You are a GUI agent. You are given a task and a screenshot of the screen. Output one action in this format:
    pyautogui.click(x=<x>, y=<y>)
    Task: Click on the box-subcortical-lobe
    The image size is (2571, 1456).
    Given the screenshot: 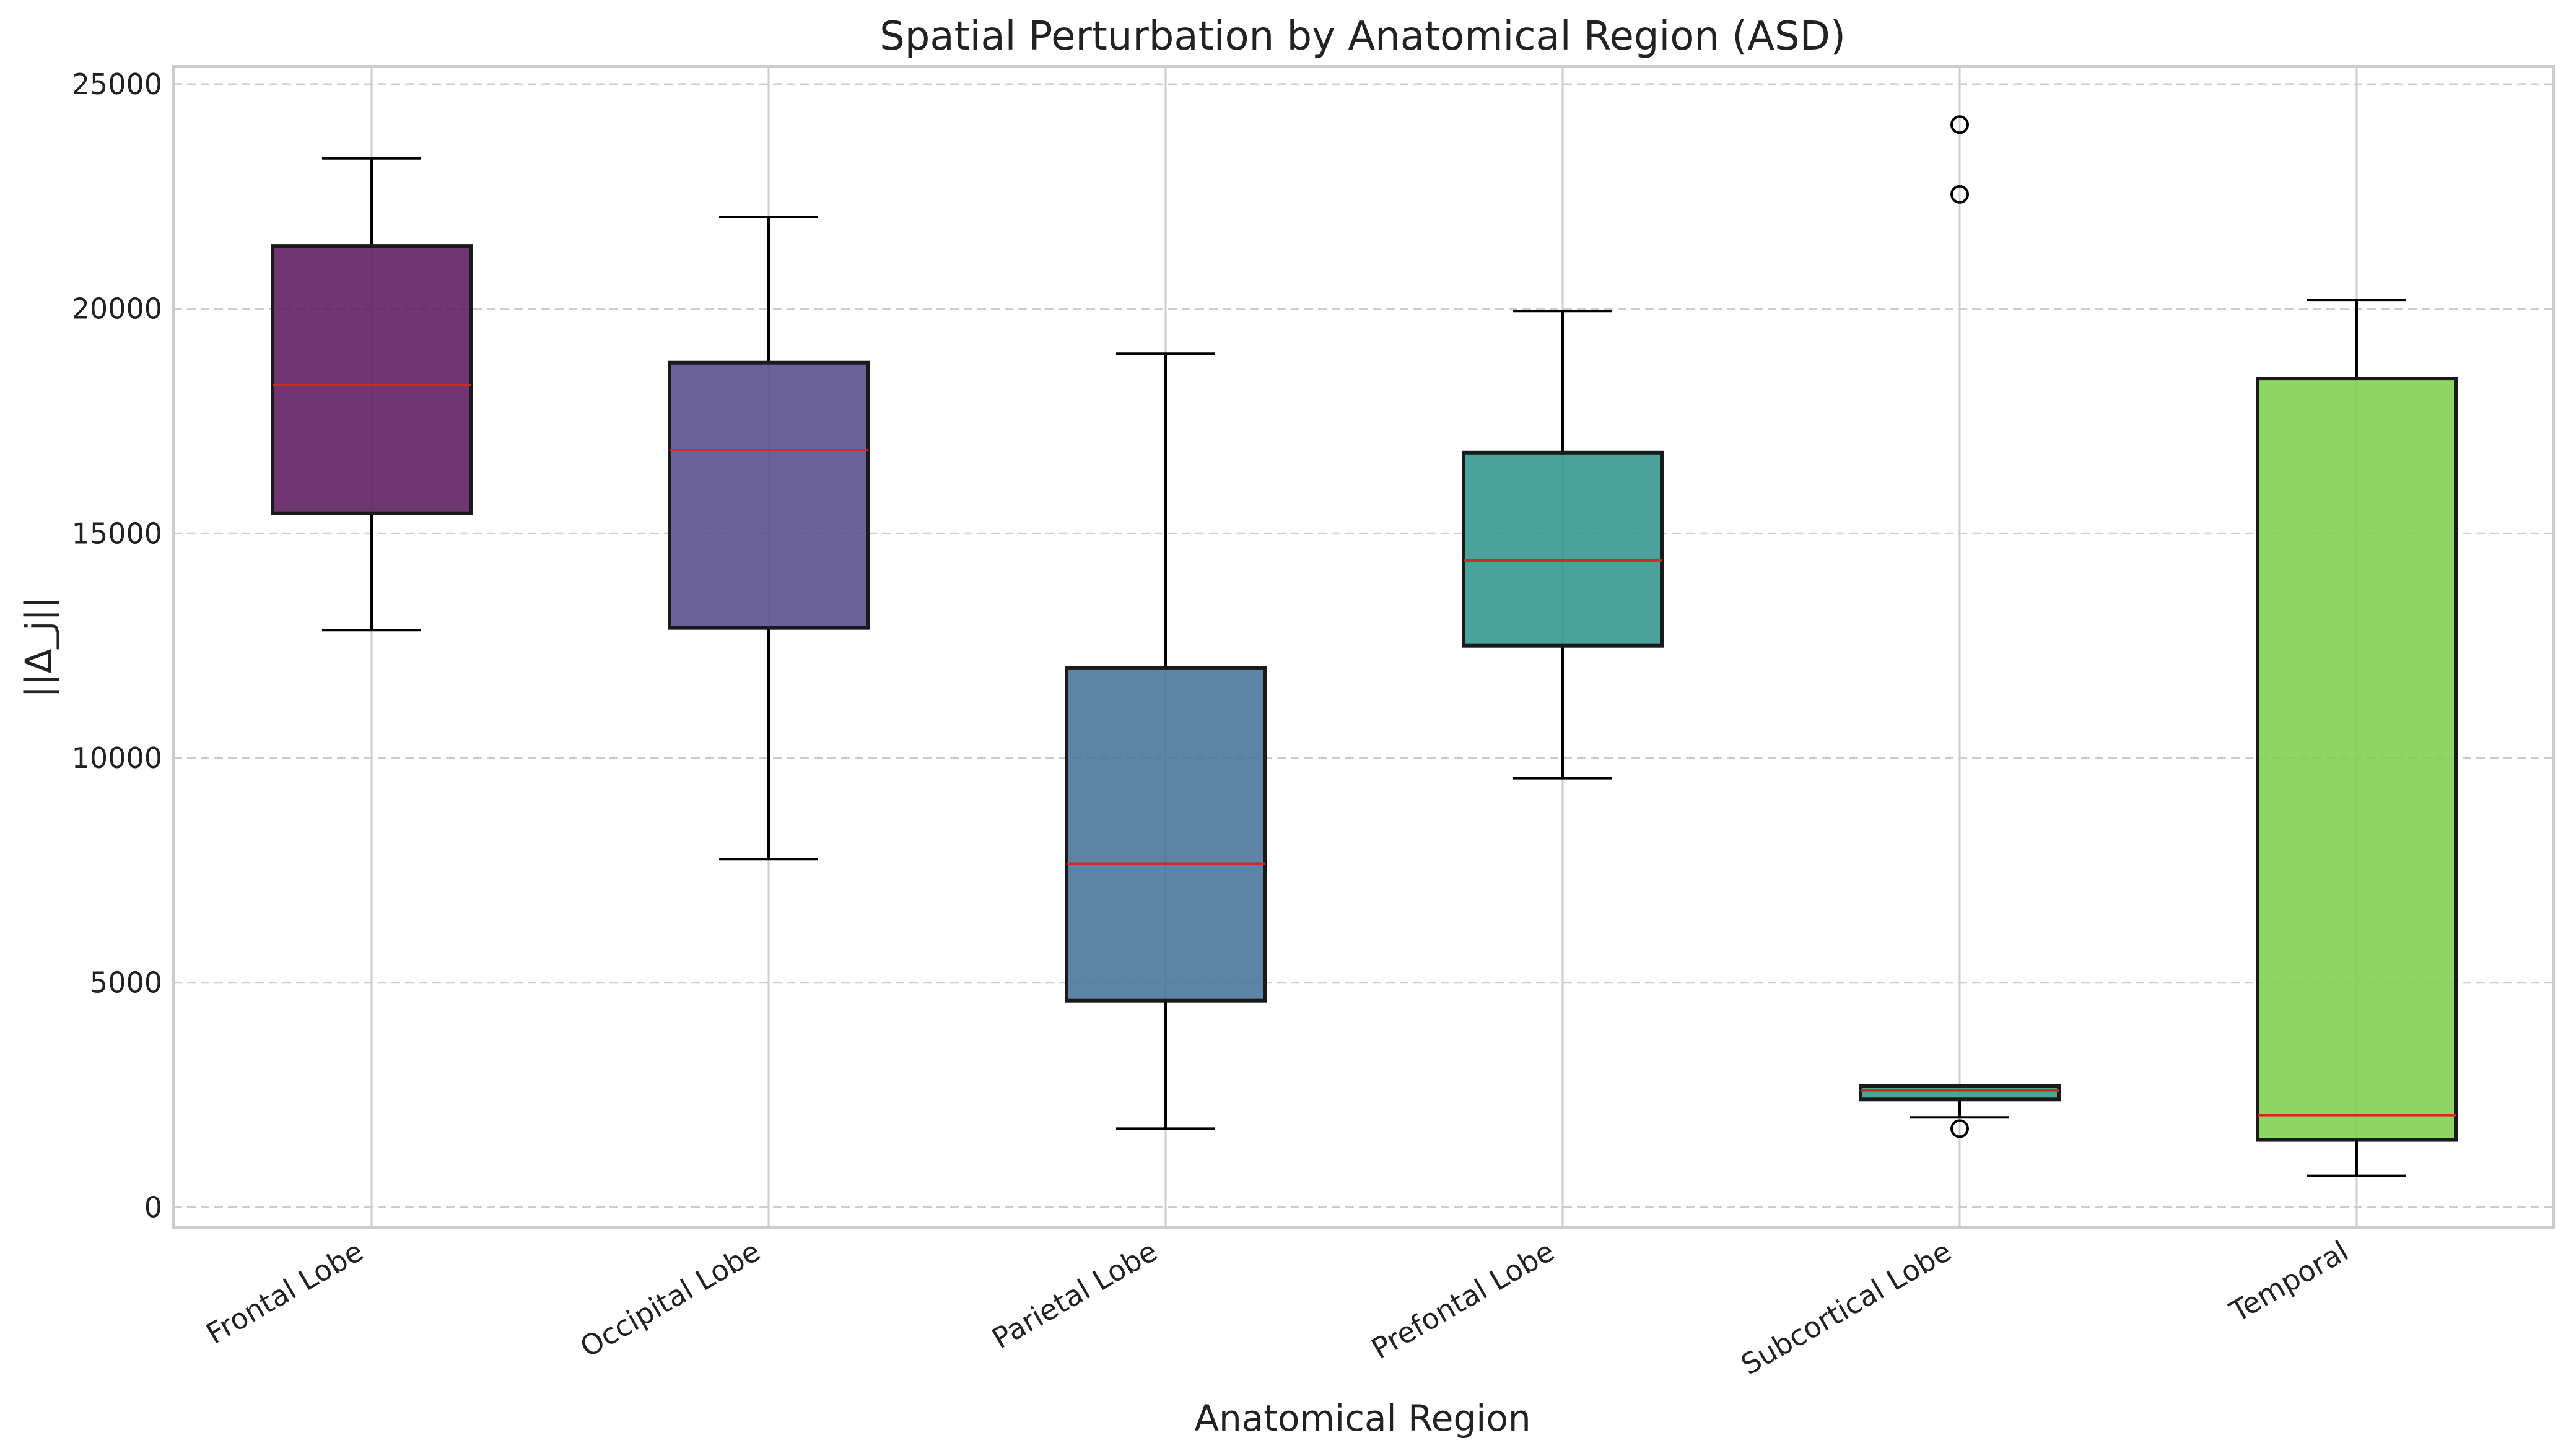 What is the action you would take?
    pyautogui.click(x=1960, y=626)
    